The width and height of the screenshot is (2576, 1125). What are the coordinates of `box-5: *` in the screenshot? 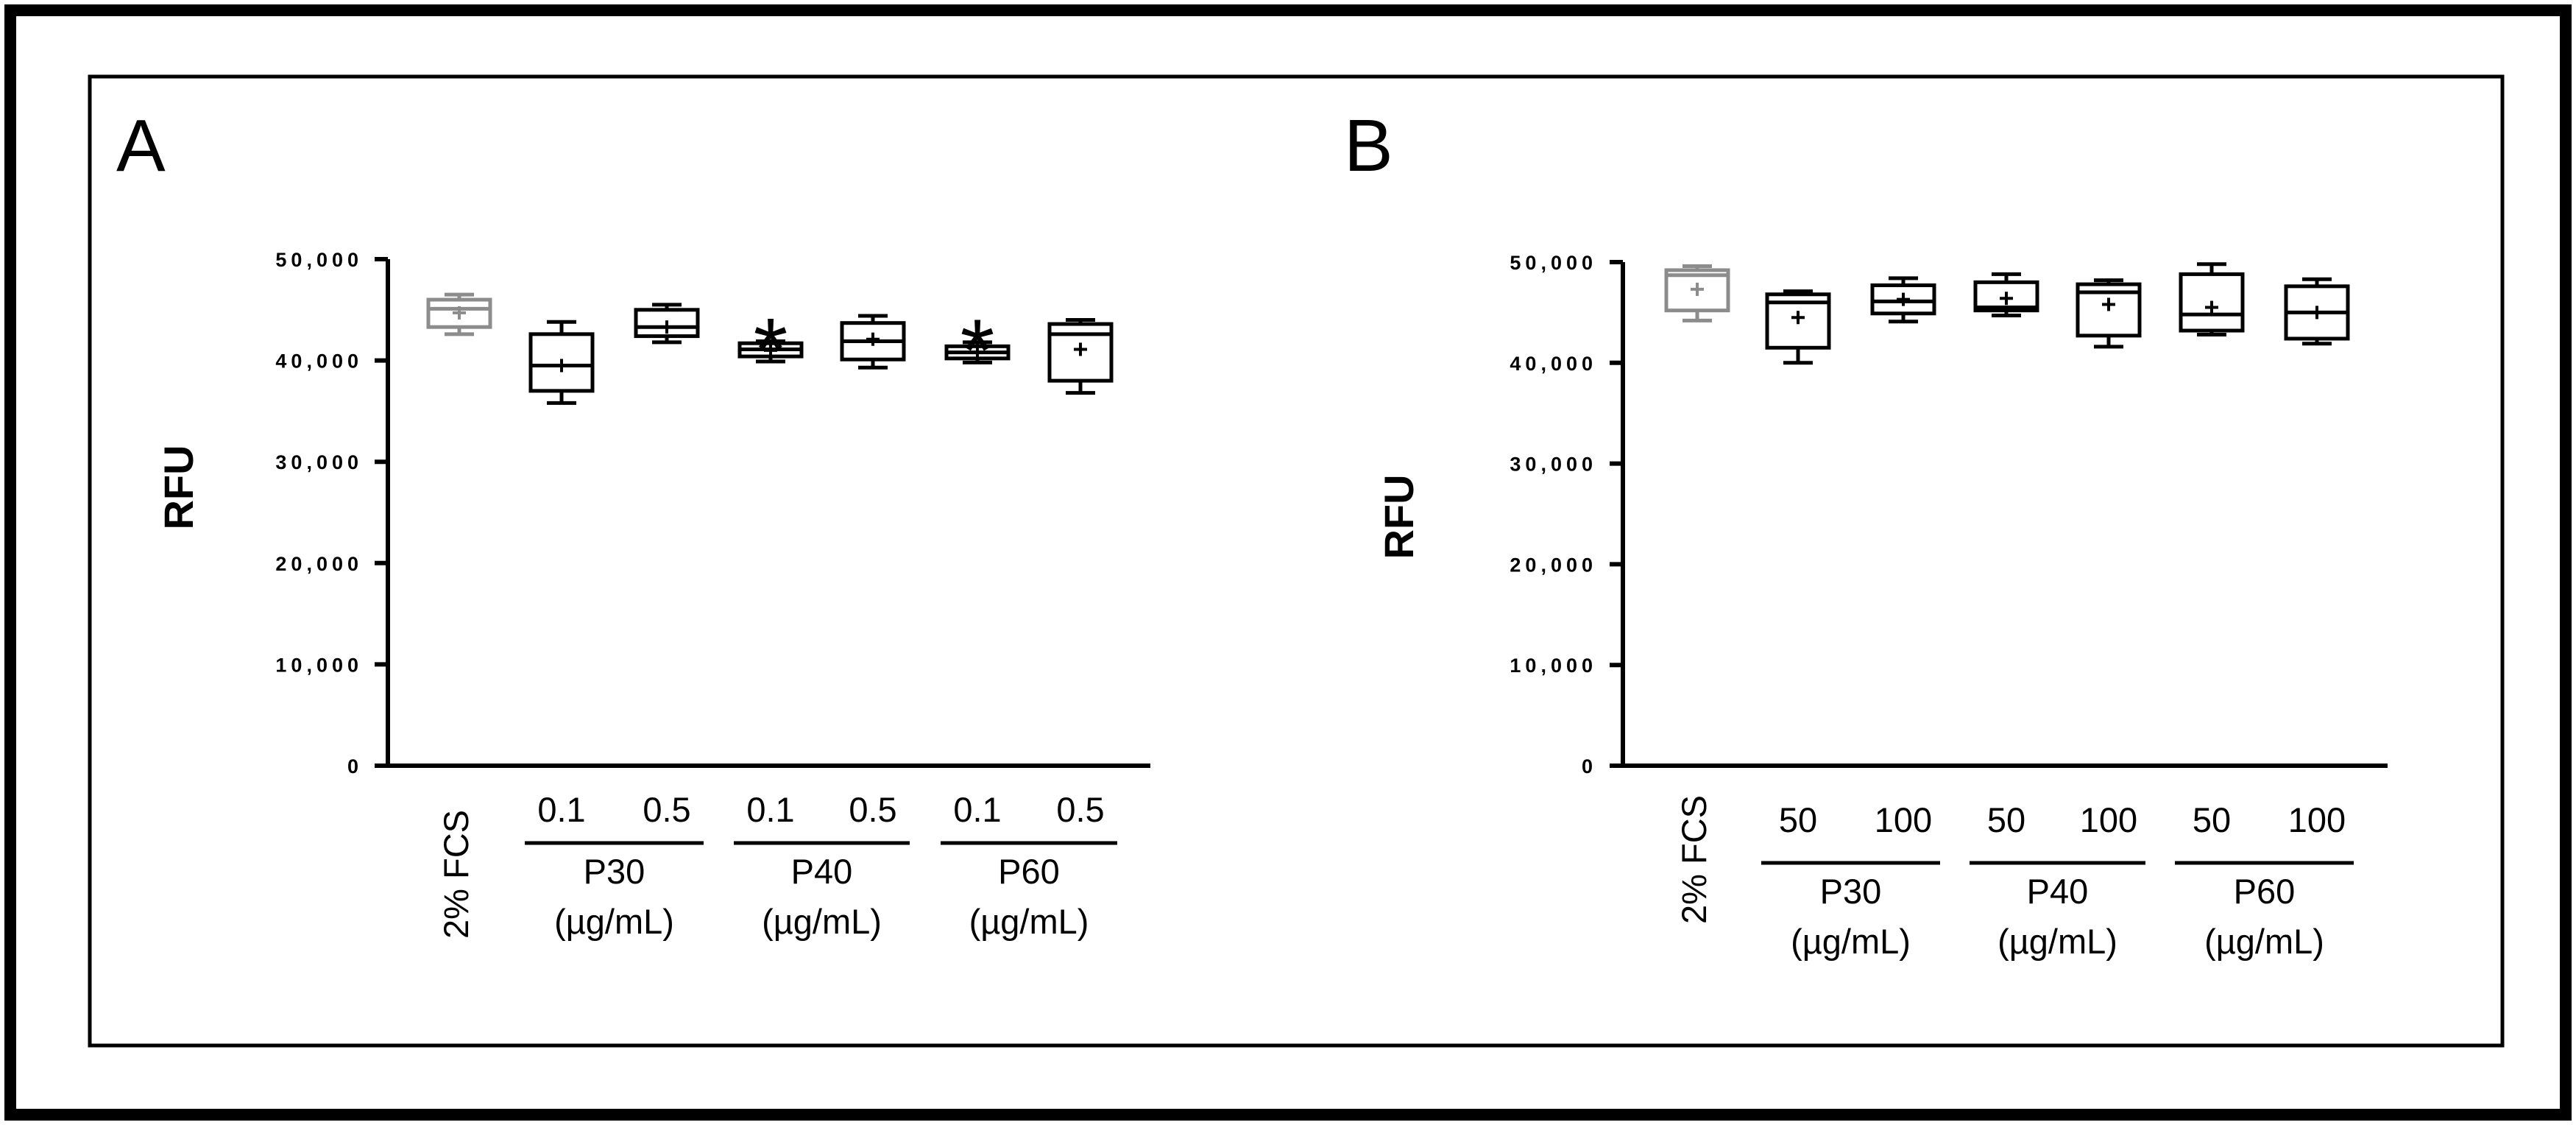 It's located at (977, 350).